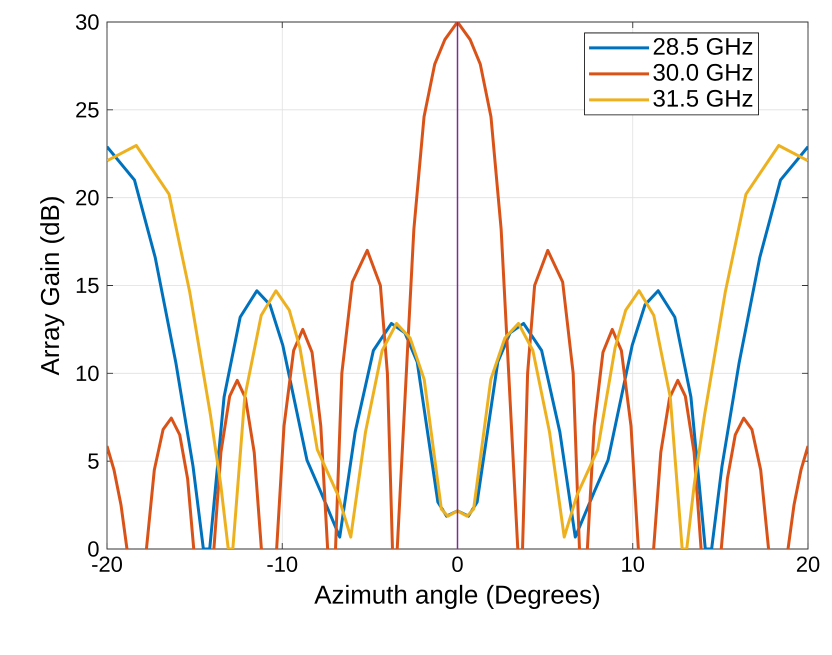 This screenshot has width=832, height=655. What do you see at coordinates (87, 374) in the screenshot?
I see `y-tick-label: 10` at bounding box center [87, 374].